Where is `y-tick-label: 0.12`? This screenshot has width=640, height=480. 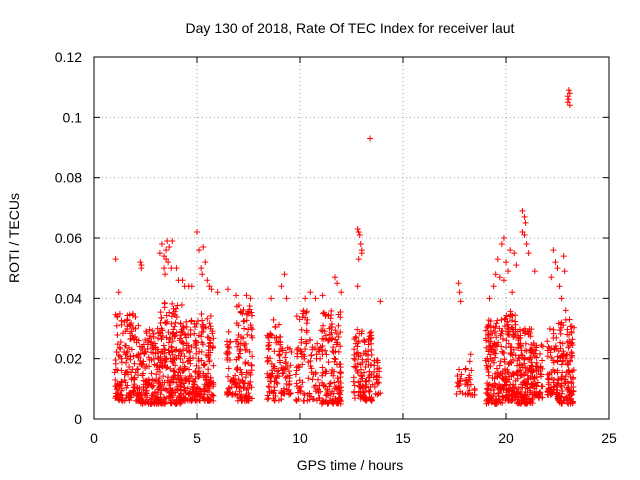 y-tick-label: 0.12 is located at coordinates (68, 57).